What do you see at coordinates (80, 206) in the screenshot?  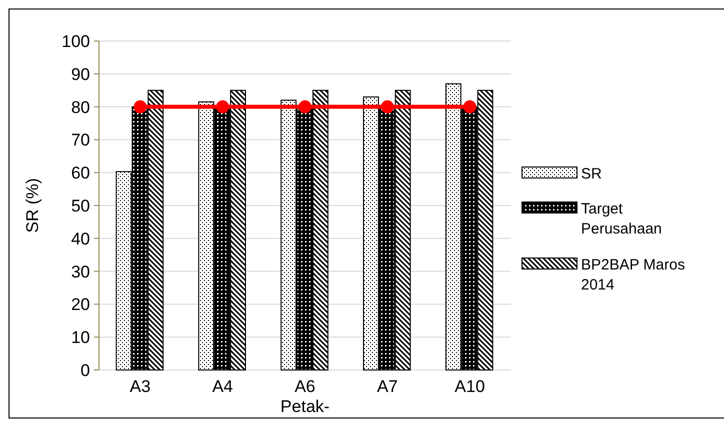 I see `y-tick-label: 50` at bounding box center [80, 206].